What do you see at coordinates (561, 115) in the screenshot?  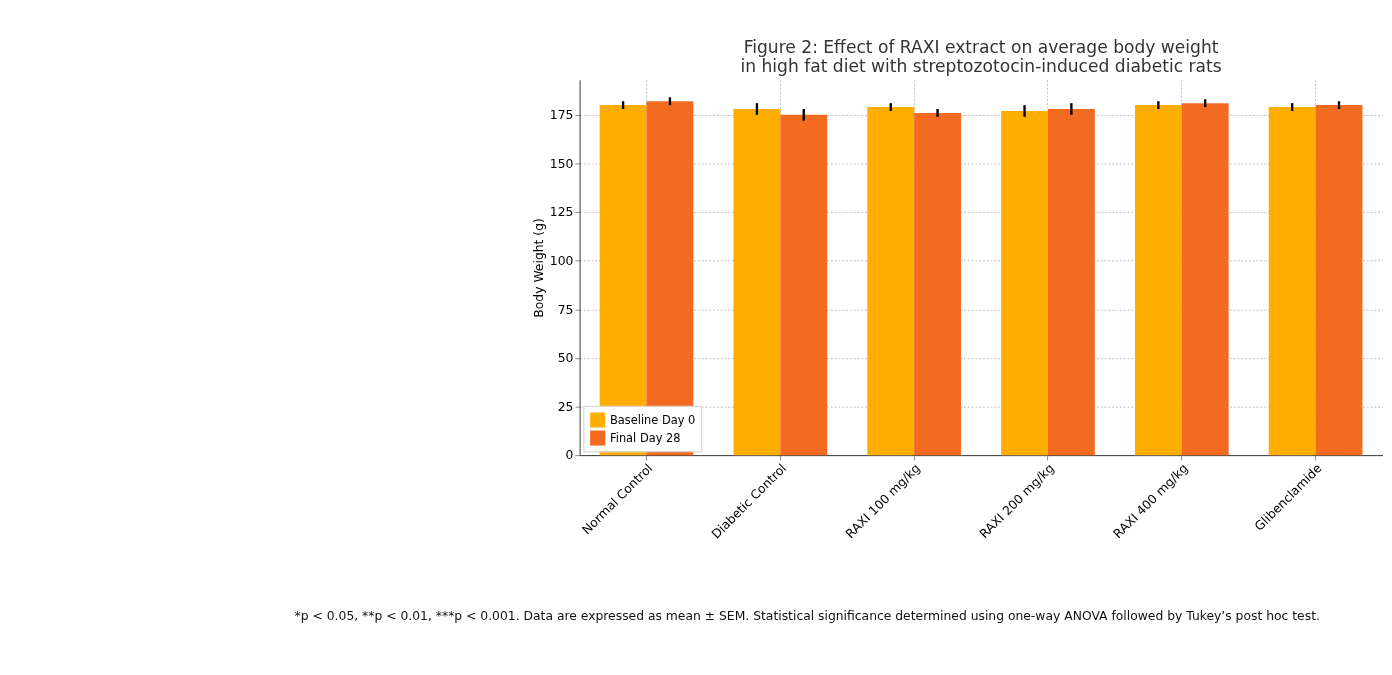 I see `y-tick-label: 175` at bounding box center [561, 115].